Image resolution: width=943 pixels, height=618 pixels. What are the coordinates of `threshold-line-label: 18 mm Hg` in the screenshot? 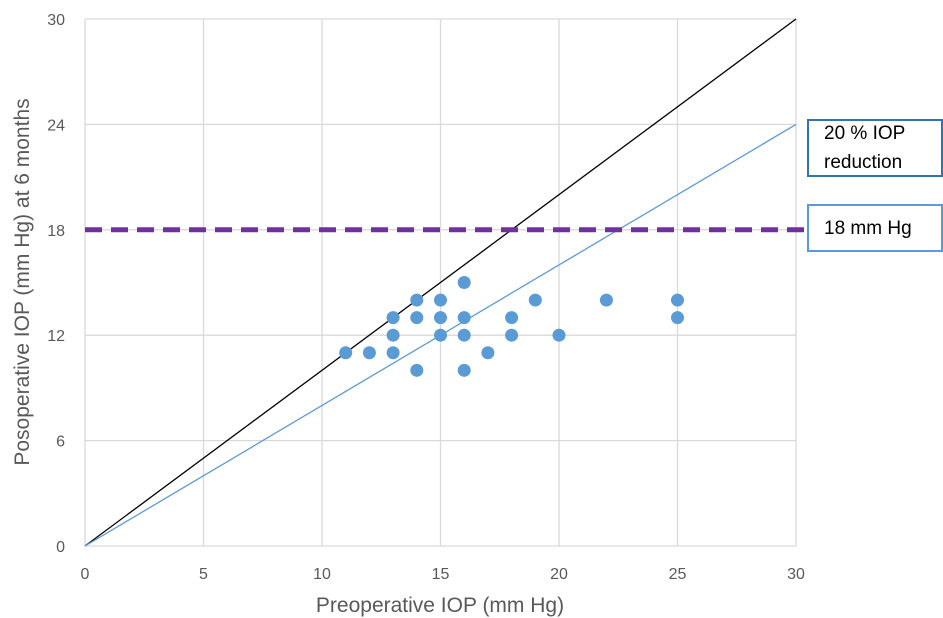 It's located at (868, 228).